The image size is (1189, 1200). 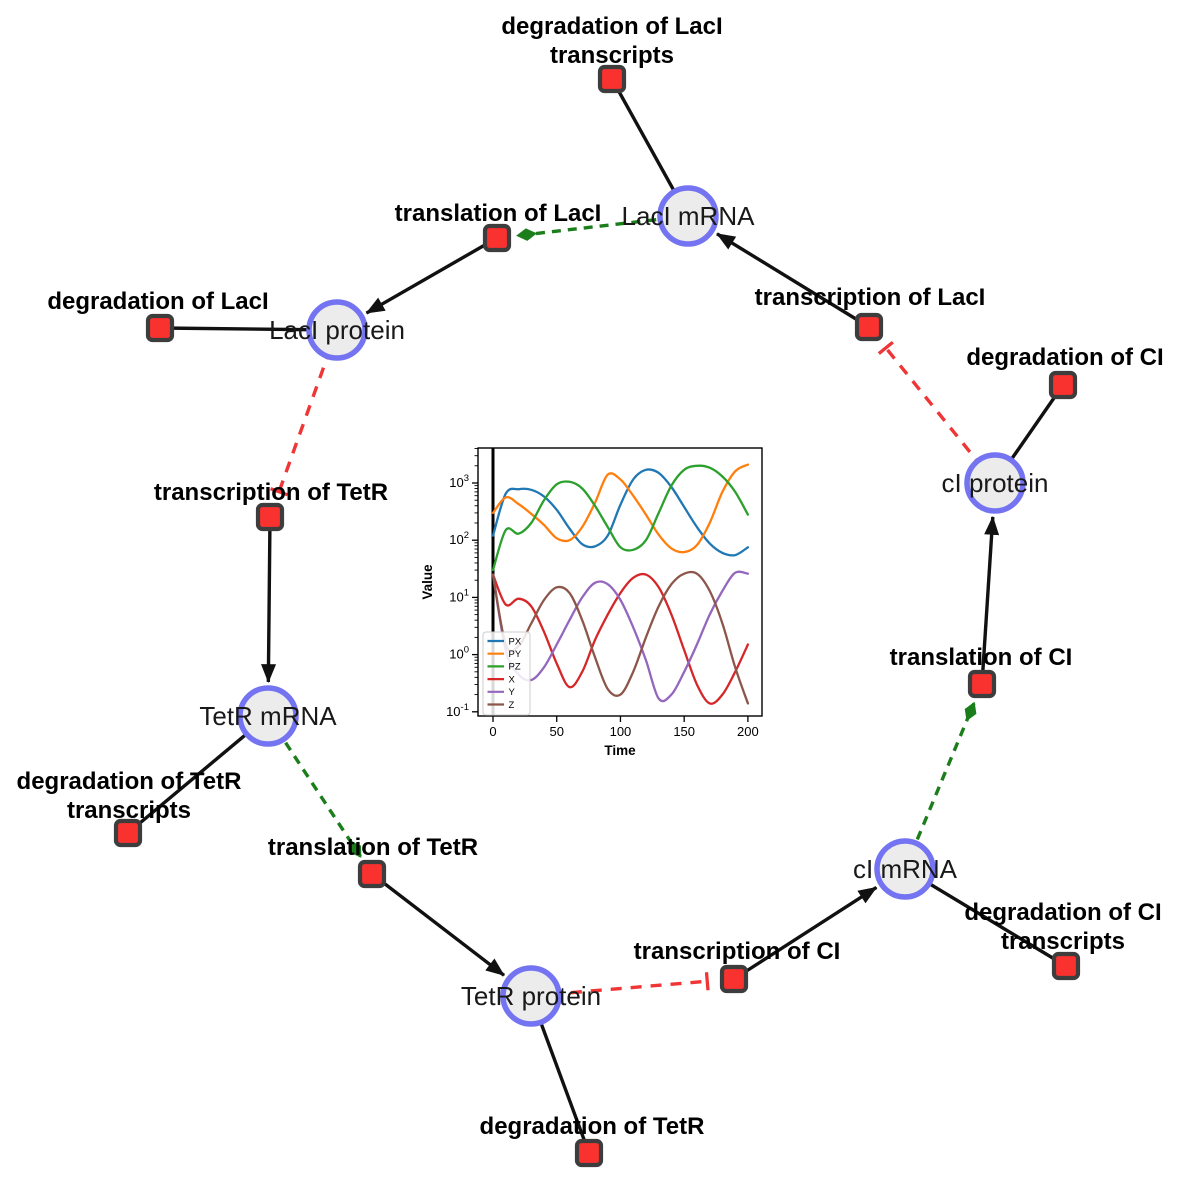 I want to click on x-tick-label-150: 150, so click(x=684, y=731).